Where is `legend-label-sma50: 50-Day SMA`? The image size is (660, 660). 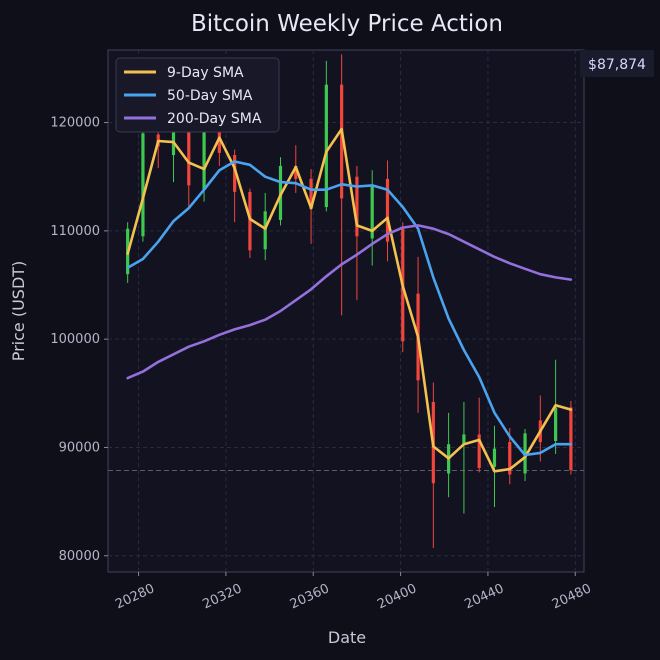
legend-label-sma50: 50-Day SMA is located at coordinates (210, 96).